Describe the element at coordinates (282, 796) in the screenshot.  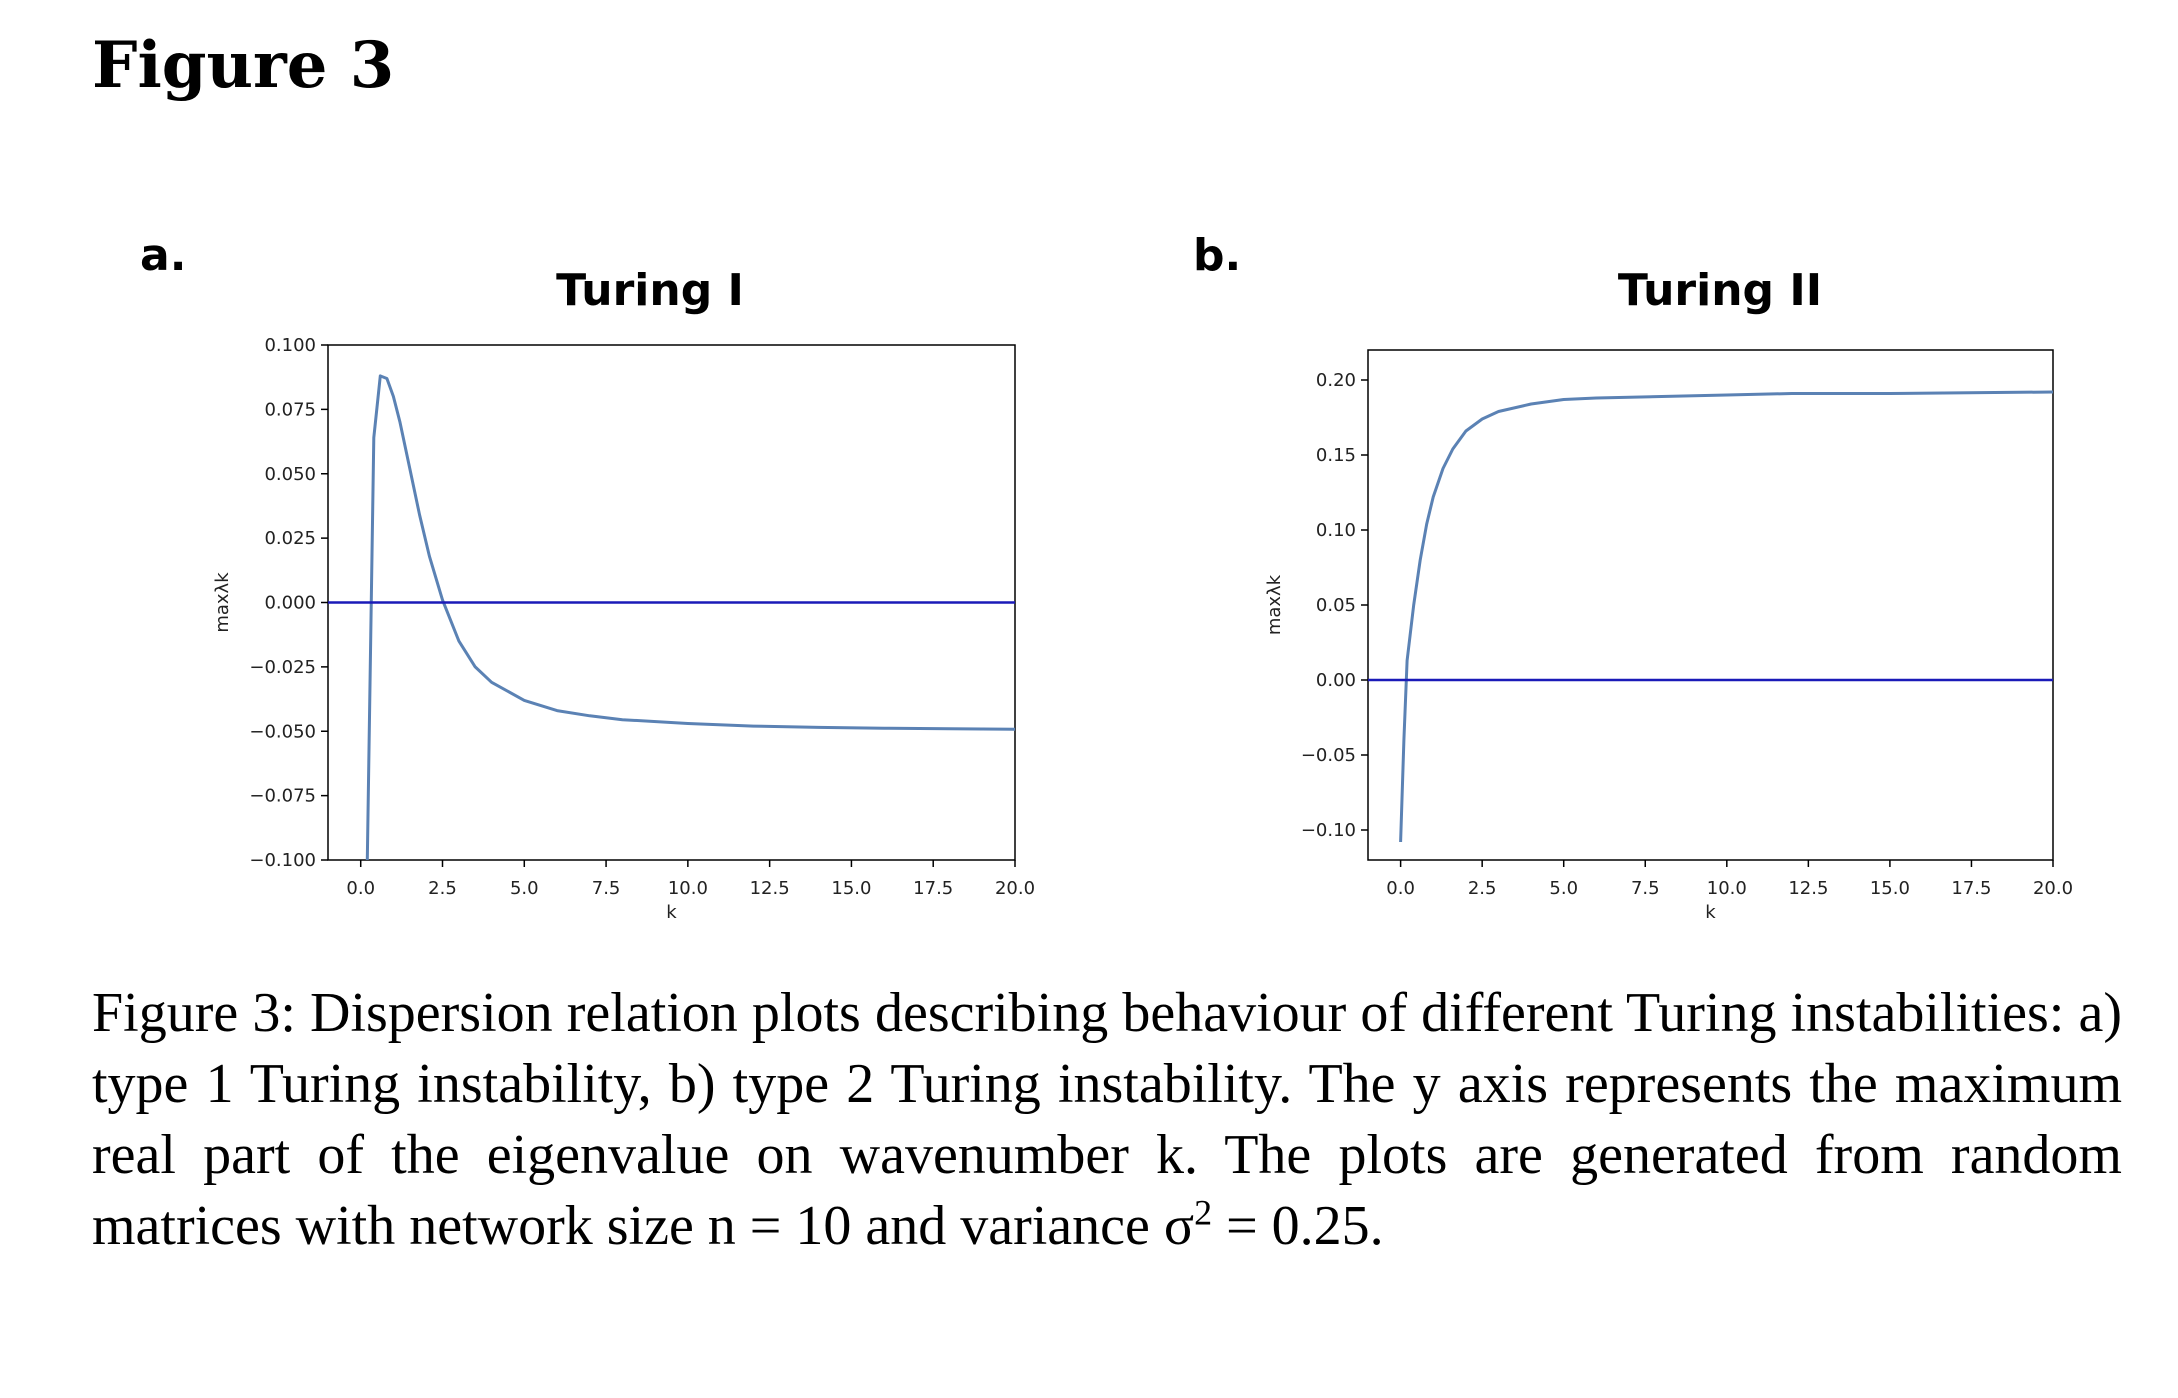
I see `y-tick-label: −0.075` at that location.